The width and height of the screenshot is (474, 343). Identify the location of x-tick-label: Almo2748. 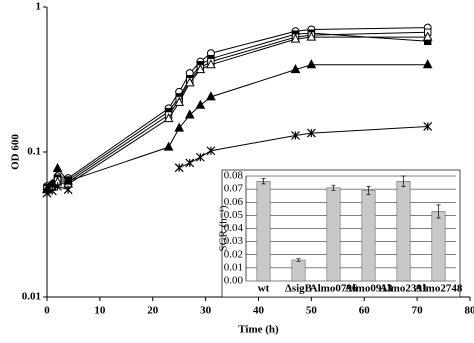
(439, 289).